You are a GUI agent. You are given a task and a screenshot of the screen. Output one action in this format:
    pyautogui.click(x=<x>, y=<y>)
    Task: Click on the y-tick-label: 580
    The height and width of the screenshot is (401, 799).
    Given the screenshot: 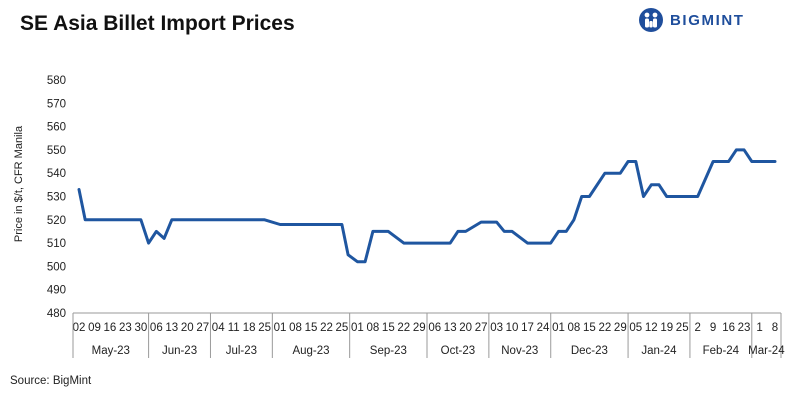 What is the action you would take?
    pyautogui.click(x=56, y=81)
    